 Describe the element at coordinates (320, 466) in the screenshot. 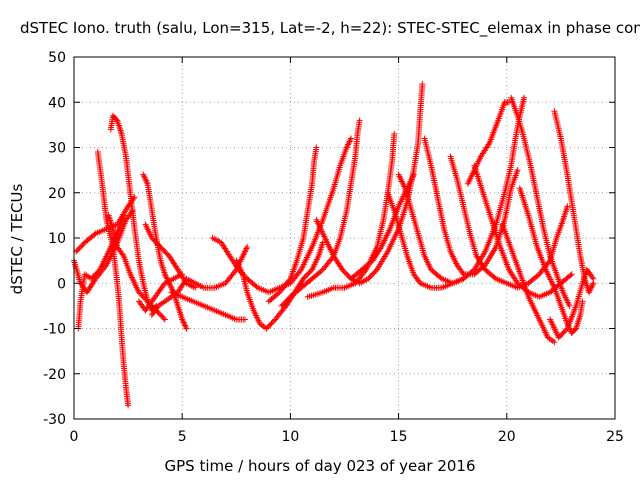

I see `x-axis-label: GPS time / hours of day 023 of year 2016` at that location.